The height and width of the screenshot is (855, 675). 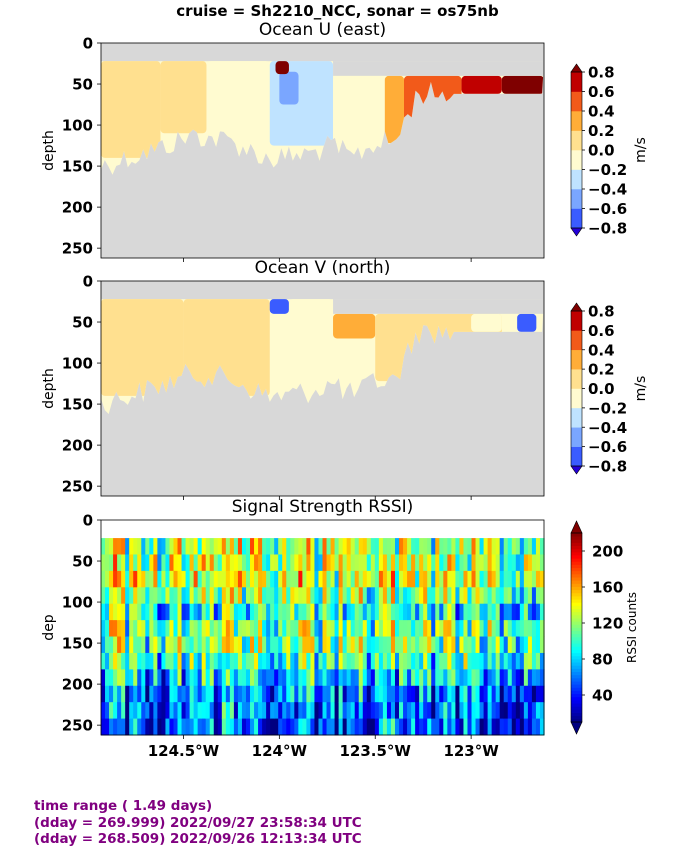 I want to click on y-tick-label: 50, so click(x=82, y=562).